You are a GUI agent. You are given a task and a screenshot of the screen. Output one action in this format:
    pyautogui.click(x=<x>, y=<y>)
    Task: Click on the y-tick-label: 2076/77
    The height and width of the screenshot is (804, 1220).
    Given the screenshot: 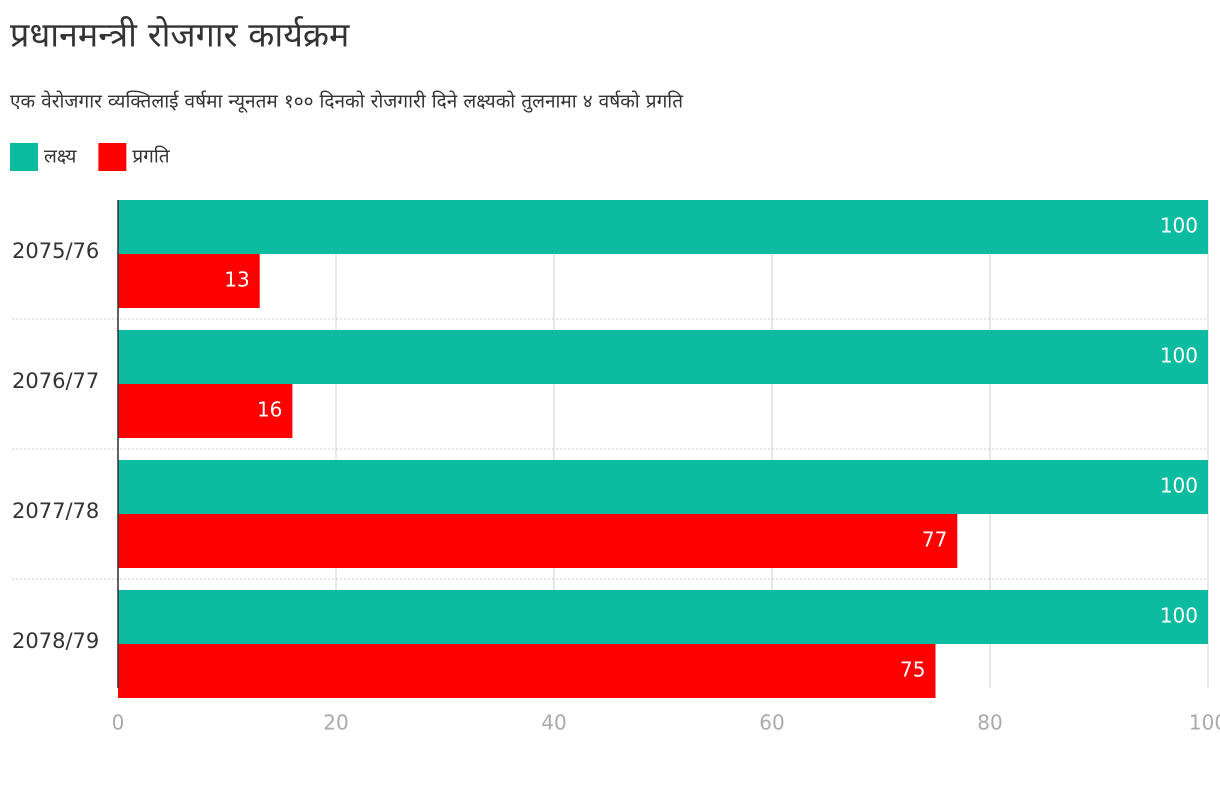 What is the action you would take?
    pyautogui.click(x=55, y=381)
    